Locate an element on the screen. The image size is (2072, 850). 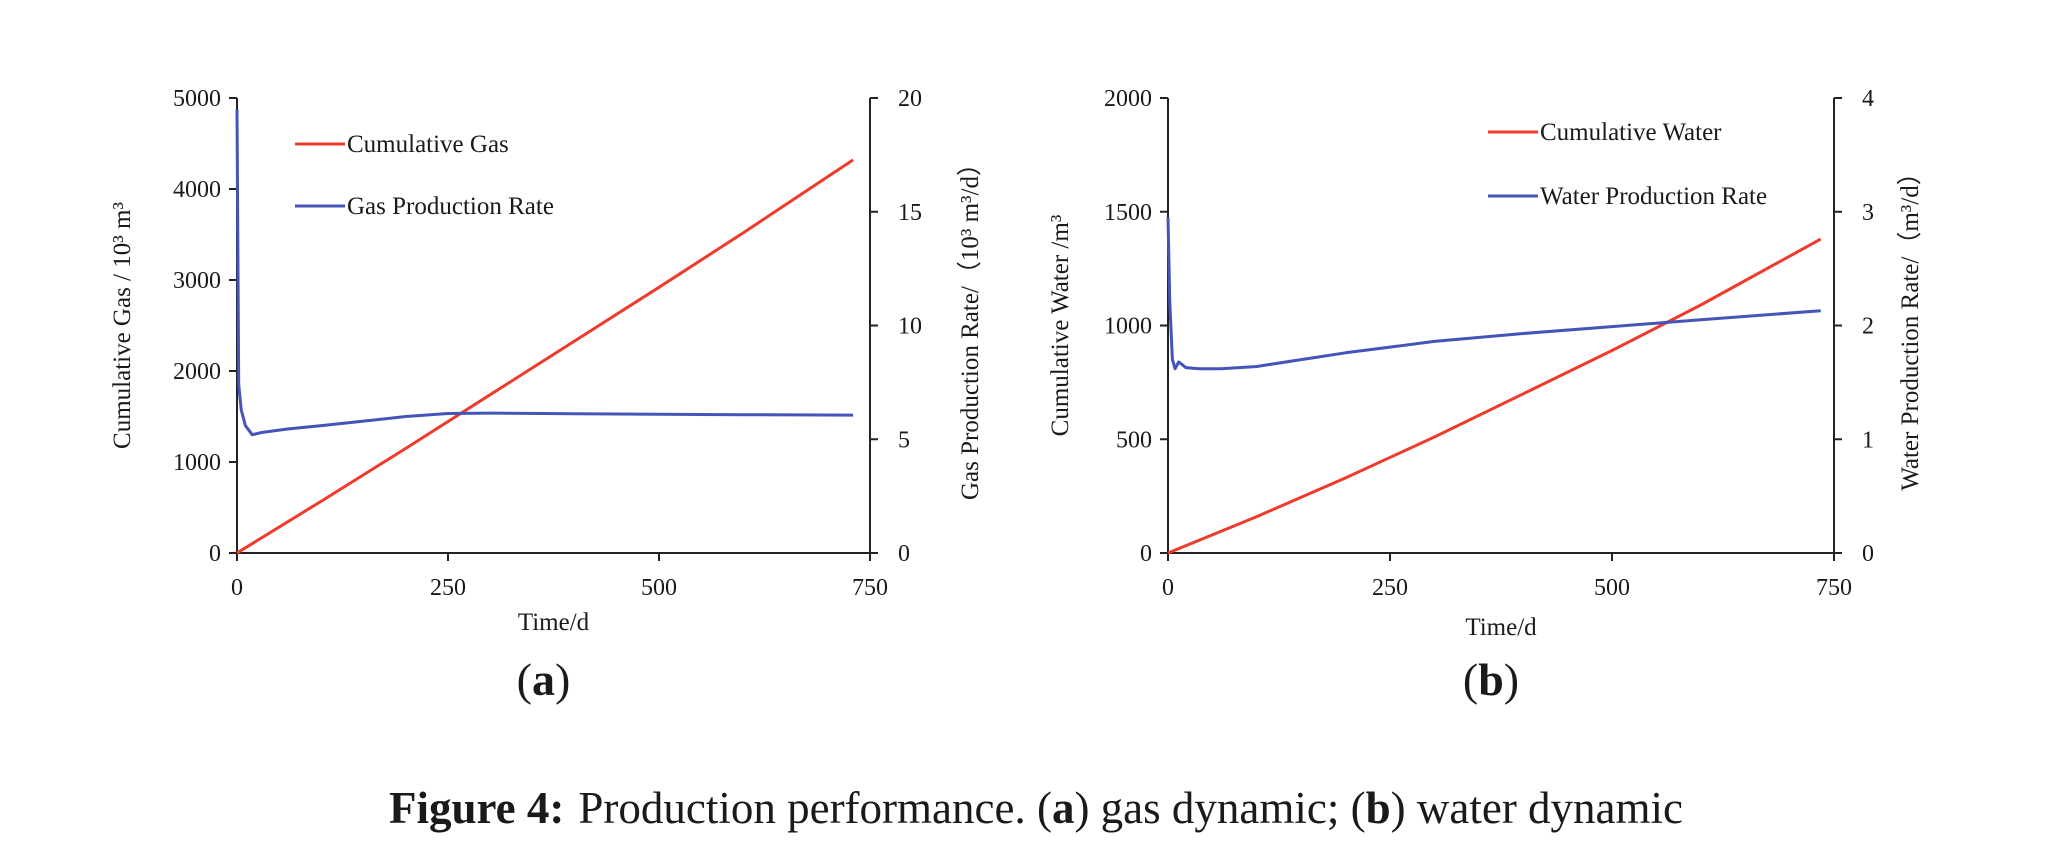
right-tick-label: 2 is located at coordinates (1868, 327).